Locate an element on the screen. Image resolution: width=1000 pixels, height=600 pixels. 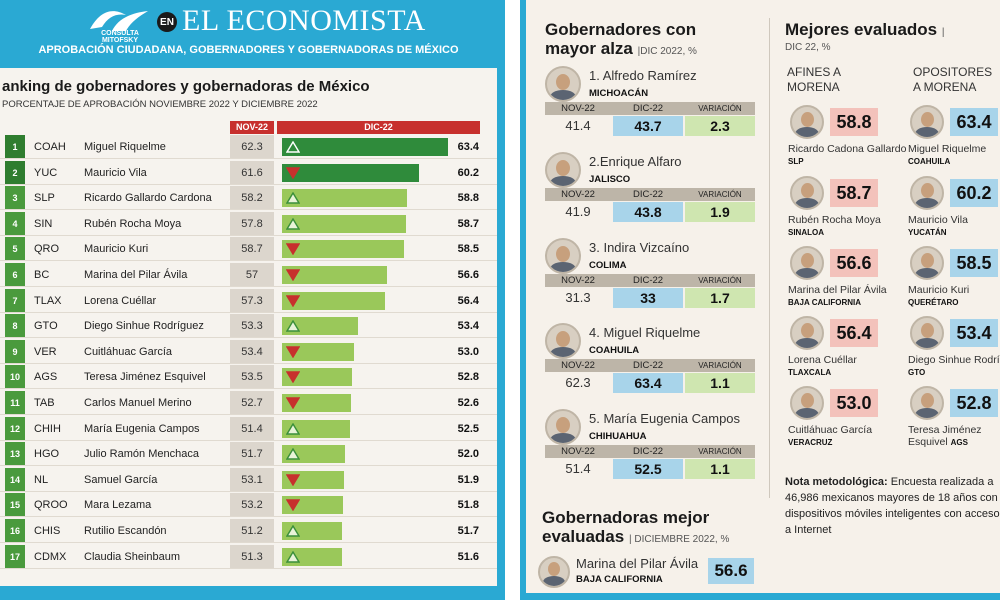
alza-name: 1. Alfredo Ramírez is located at coordinates (643, 75).